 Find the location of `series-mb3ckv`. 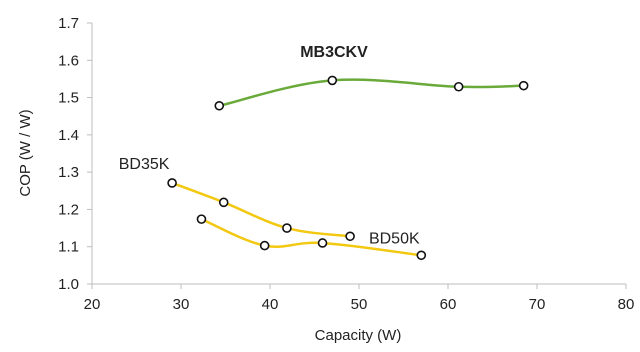

series-mb3ckv is located at coordinates (371, 93).